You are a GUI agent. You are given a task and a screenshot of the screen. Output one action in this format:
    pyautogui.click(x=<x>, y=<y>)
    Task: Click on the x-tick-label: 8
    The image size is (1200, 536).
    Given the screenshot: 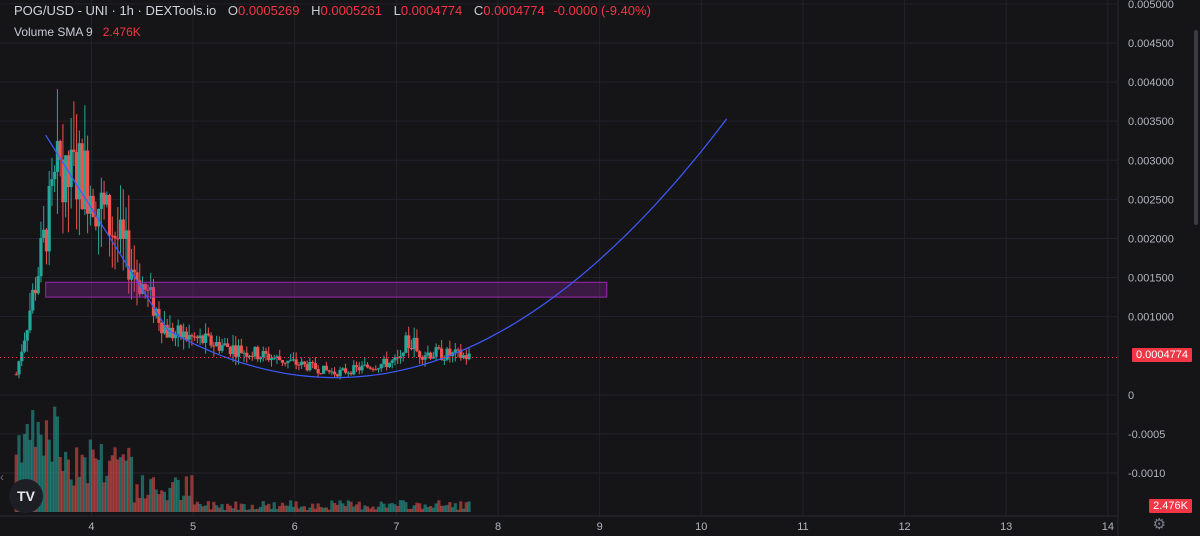 What is the action you would take?
    pyautogui.click(x=498, y=527)
    